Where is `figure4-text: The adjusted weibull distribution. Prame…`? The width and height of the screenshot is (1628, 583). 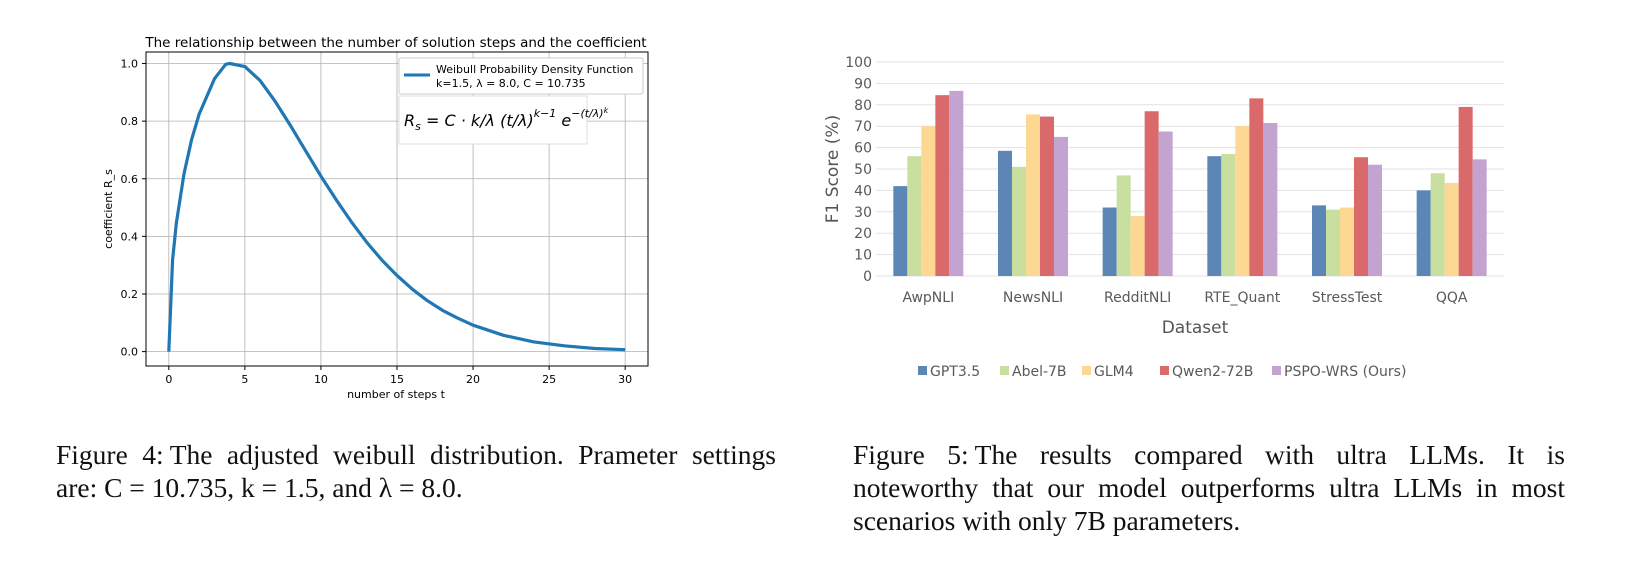 figure4-text: The adjusted weibull distribution. Prame… is located at coordinates (416, 471).